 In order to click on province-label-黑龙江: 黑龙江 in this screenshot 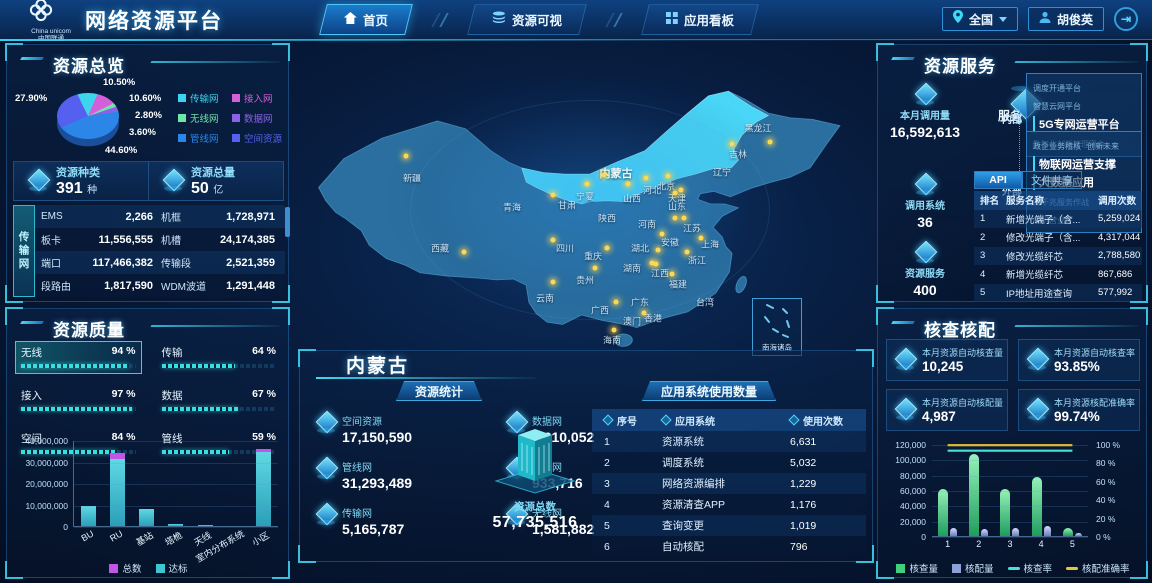, I will do `click(758, 128)`.